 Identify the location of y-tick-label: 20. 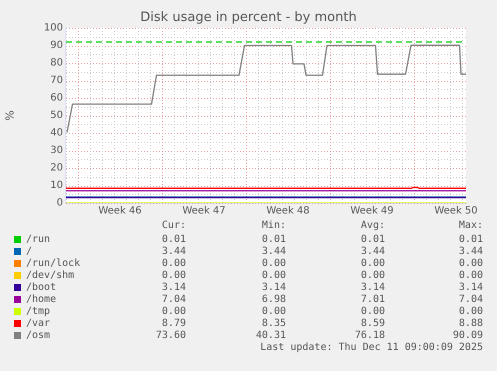
(56, 168).